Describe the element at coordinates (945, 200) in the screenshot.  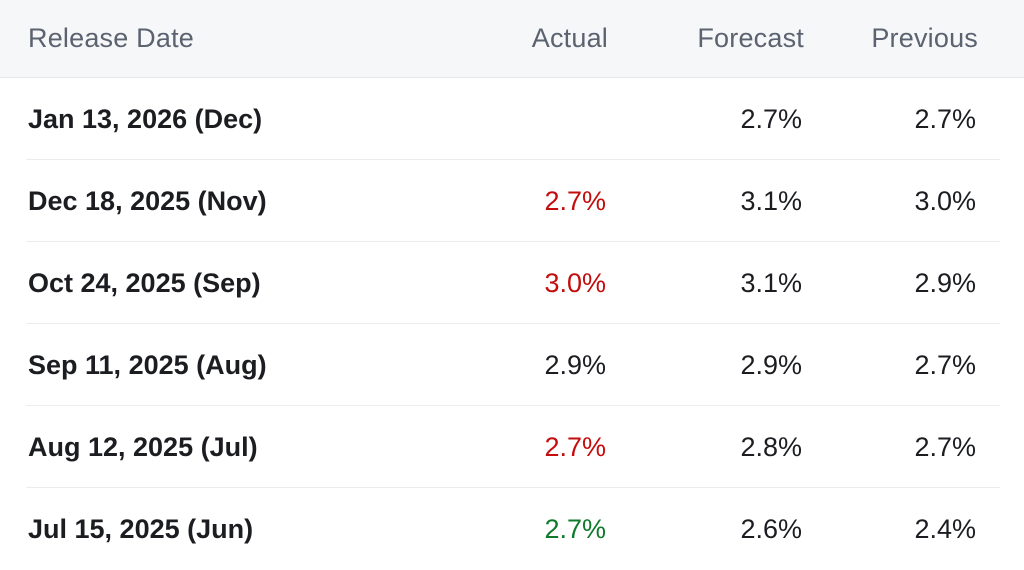
I see `previous-cell: 3.0%` at that location.